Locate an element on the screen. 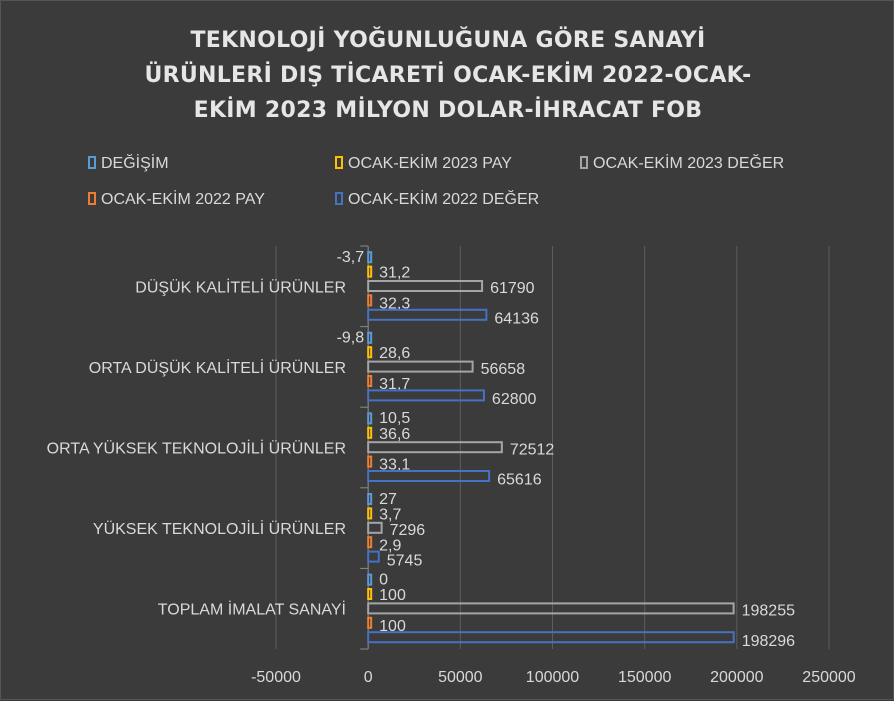 The height and width of the screenshot is (701, 894). x-tick-label: 250000 is located at coordinates (828, 677).